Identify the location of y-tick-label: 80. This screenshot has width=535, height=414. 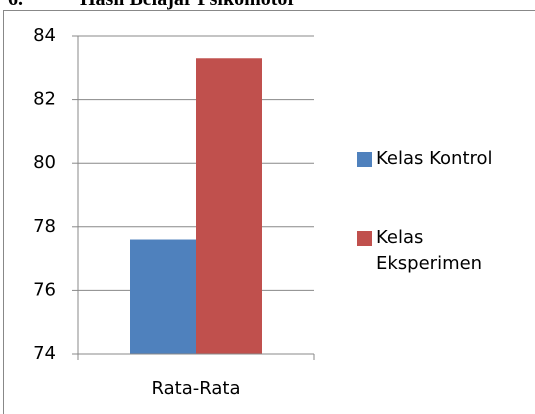
(44, 162).